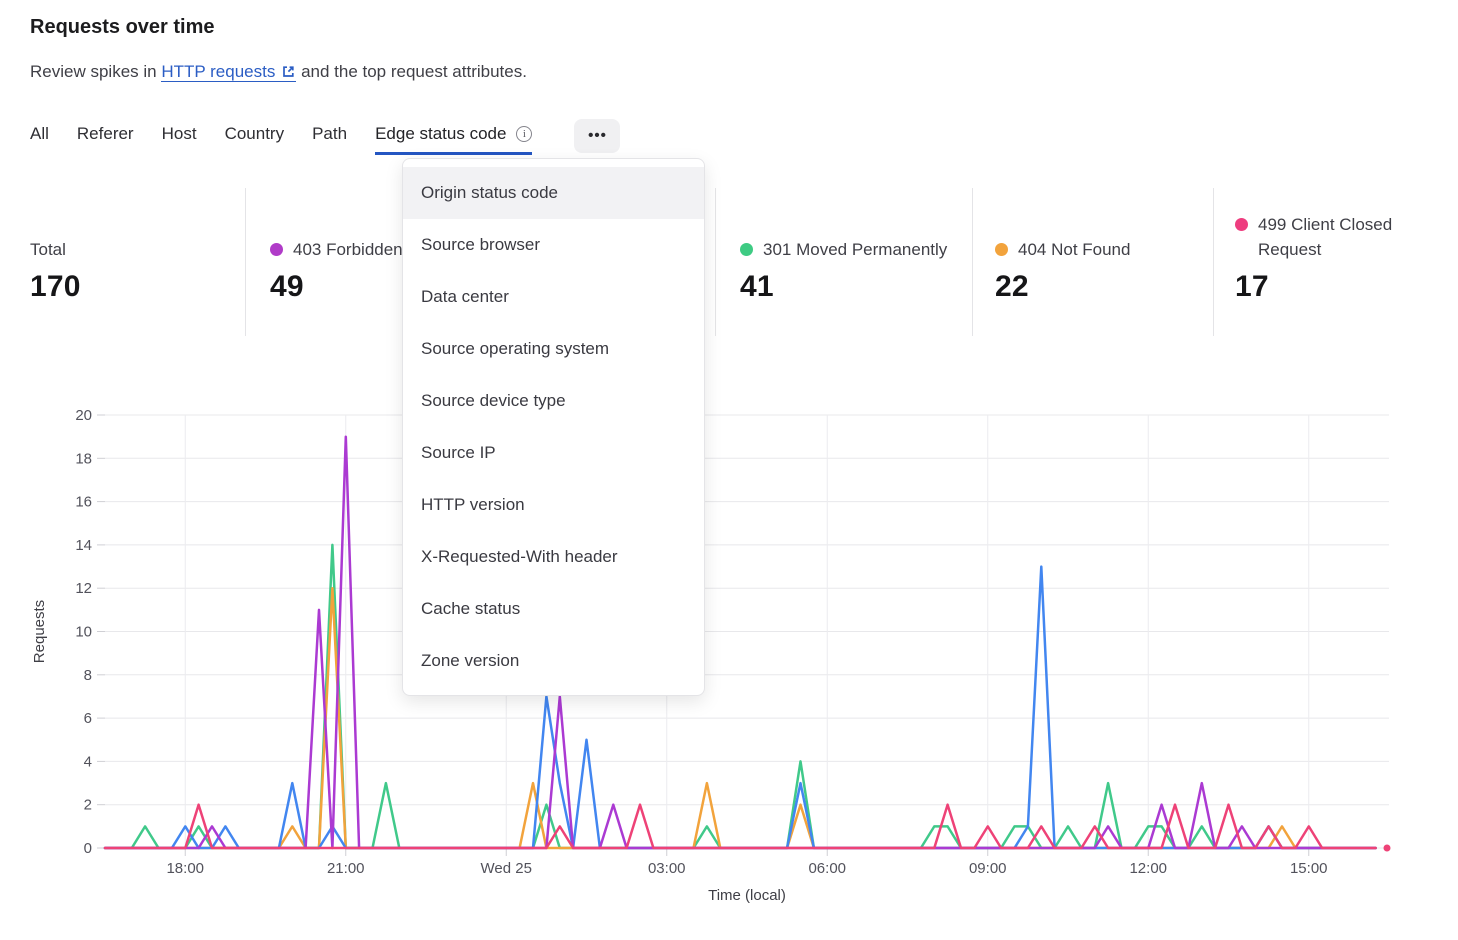 This screenshot has width=1458, height=940. Describe the element at coordinates (747, 895) in the screenshot. I see `svg-text: Time (local)` at that location.